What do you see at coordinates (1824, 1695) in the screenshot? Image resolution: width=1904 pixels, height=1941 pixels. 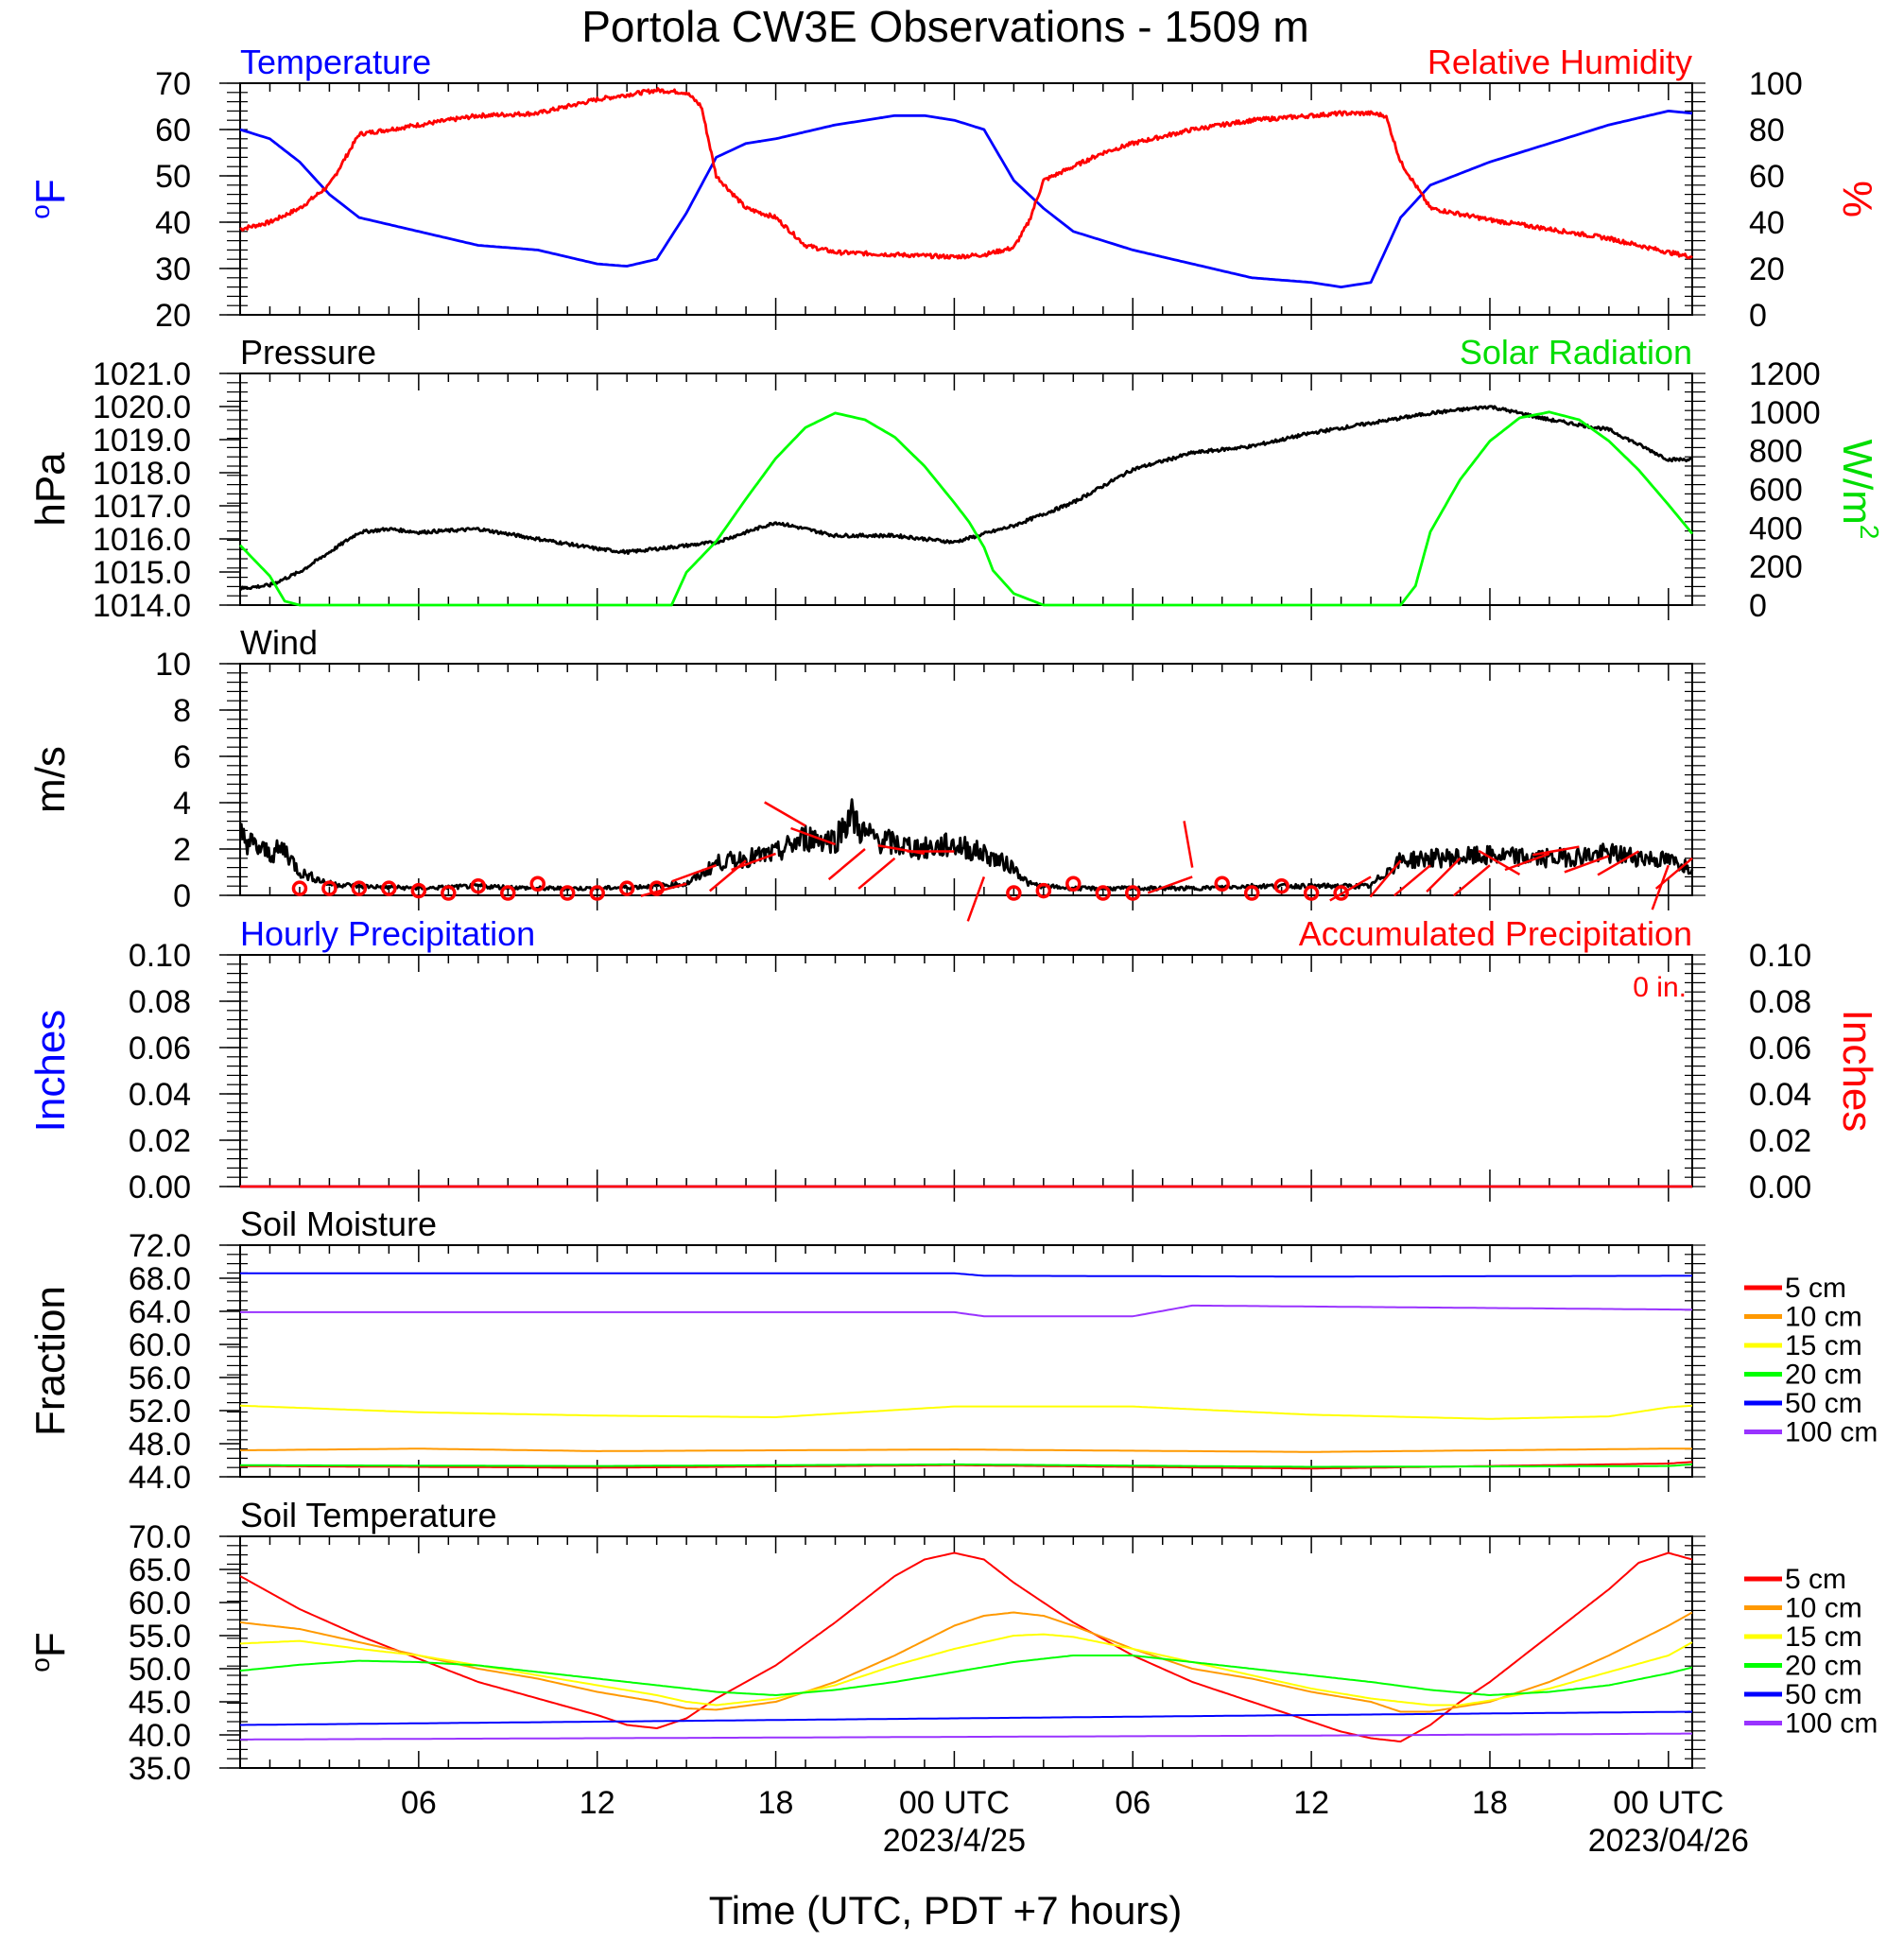 I see `legend-label: 50 cm` at bounding box center [1824, 1695].